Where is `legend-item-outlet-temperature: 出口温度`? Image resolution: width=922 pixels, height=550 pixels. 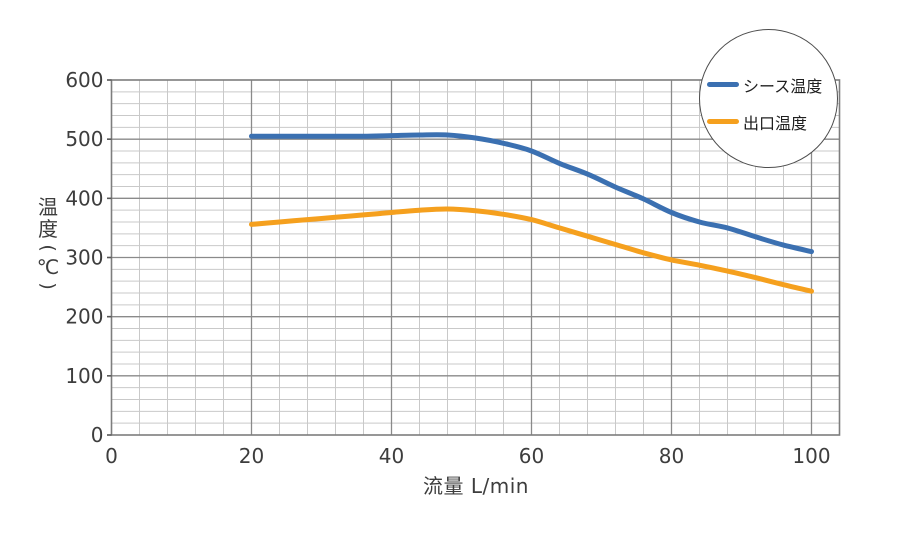
legend-item-outlet-temperature: 出口温度 is located at coordinates (772, 122).